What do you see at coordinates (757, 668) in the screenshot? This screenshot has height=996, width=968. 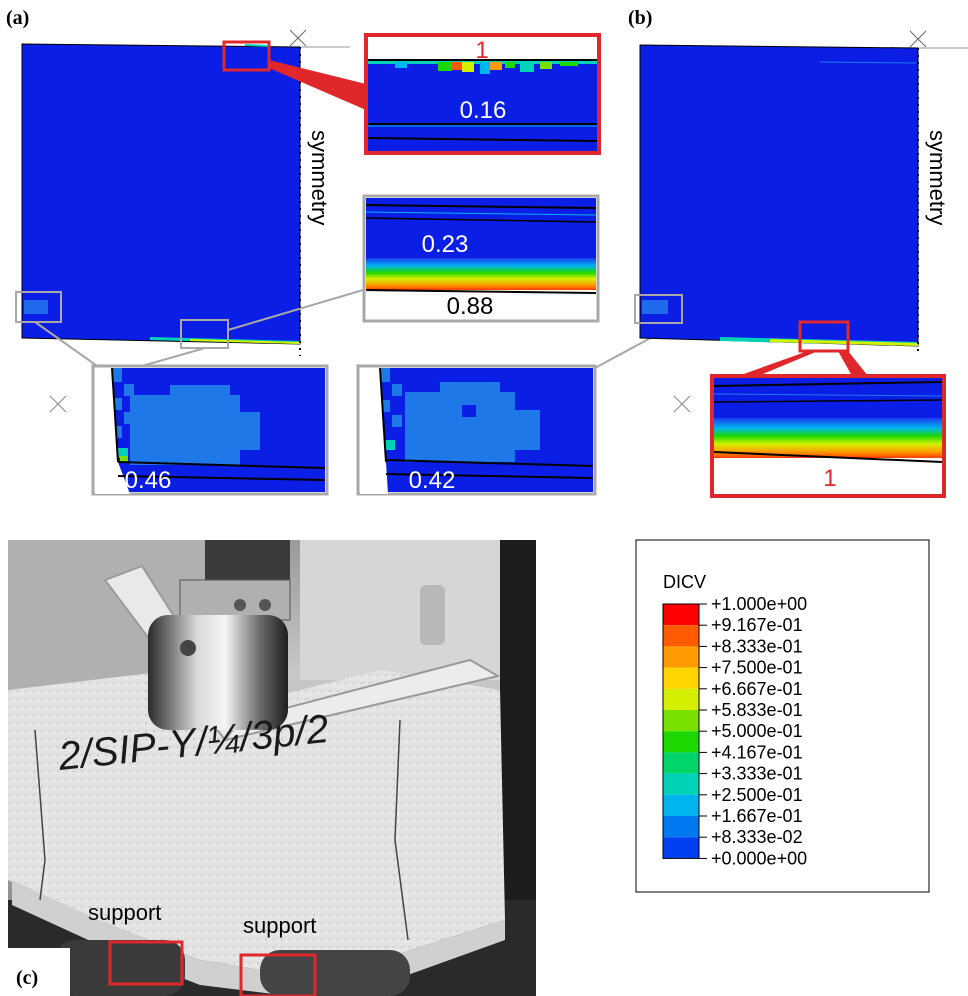 I see `legend-level-label: +7.500e-01` at bounding box center [757, 668].